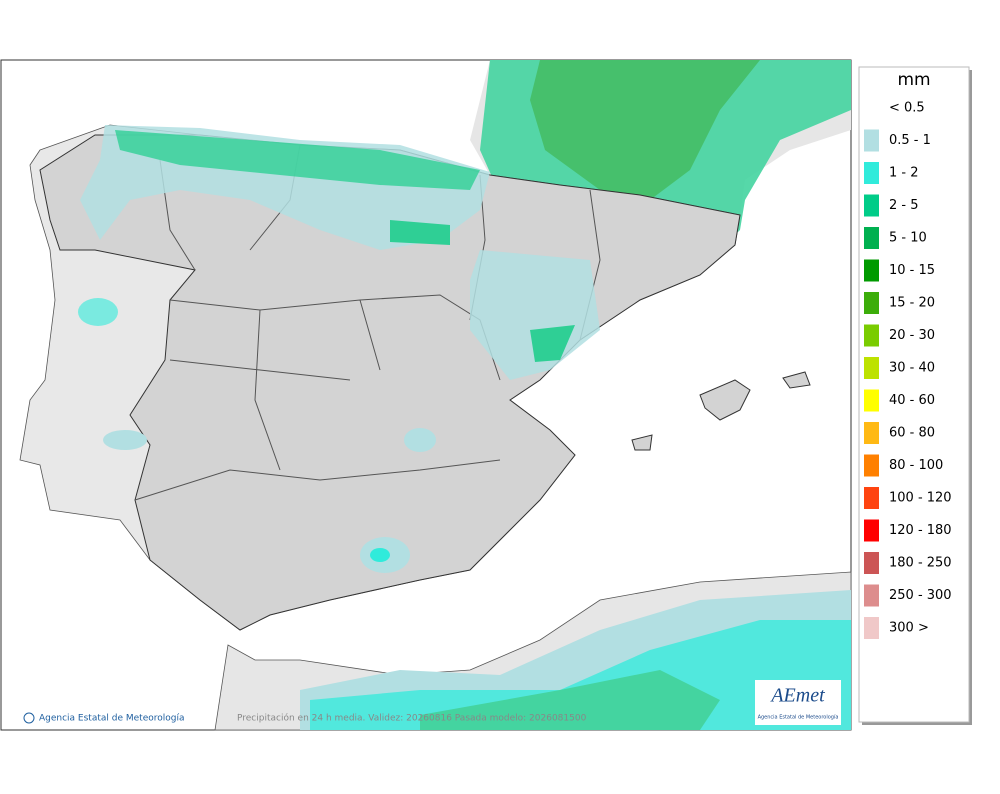 This screenshot has width=1000, height=794. I want to click on logo-box, so click(798, 702).